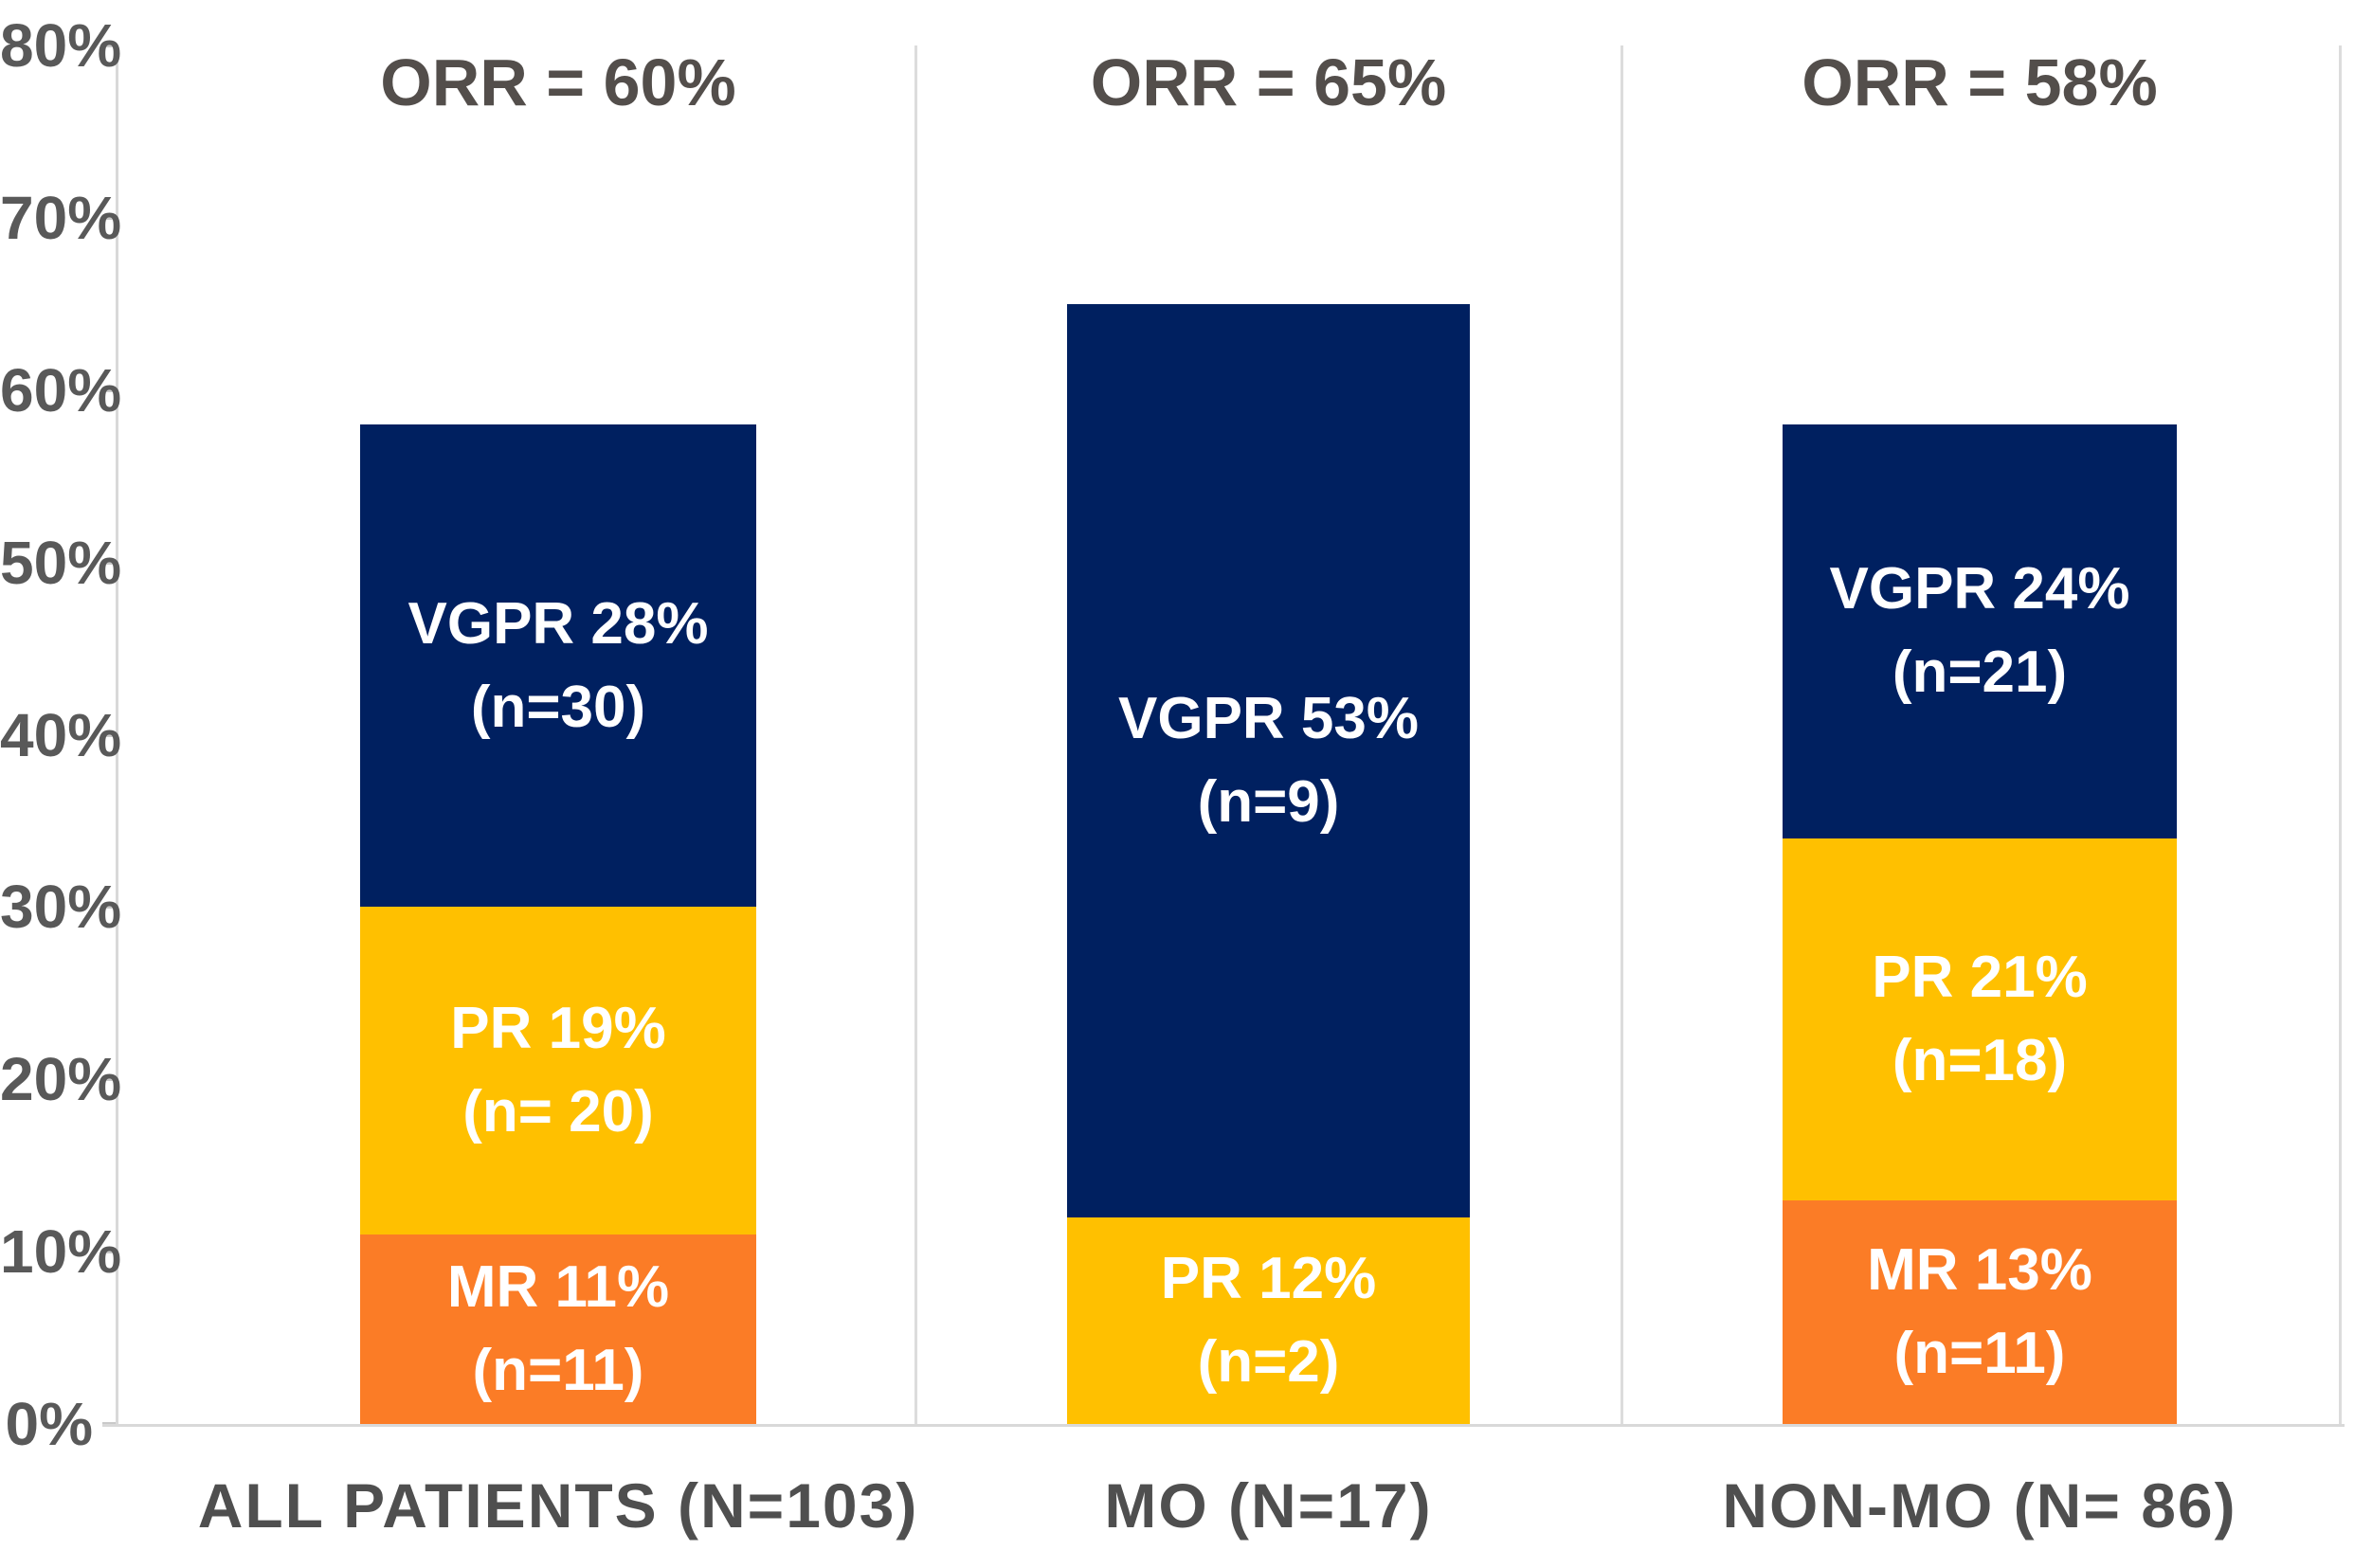 The image size is (2354, 1568). Describe the element at coordinates (1980, 82) in the screenshot. I see `orr-label: ORR = 58%` at that location.